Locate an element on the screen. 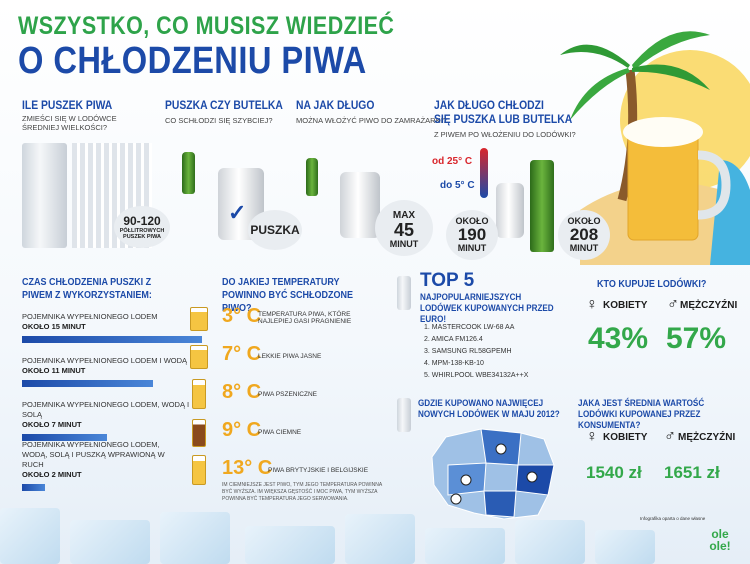 Image resolution: width=750 pixels, height=564 pixels. can-cooling-row-label: POJEMNIKA WYPEŁNIONEGO LODEM is located at coordinates (90, 316).